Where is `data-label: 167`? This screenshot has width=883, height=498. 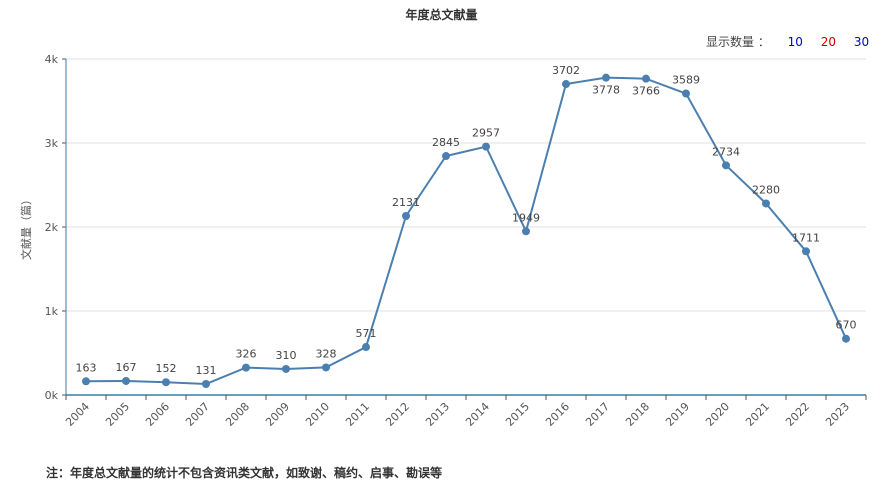 data-label: 167 is located at coordinates (126, 367).